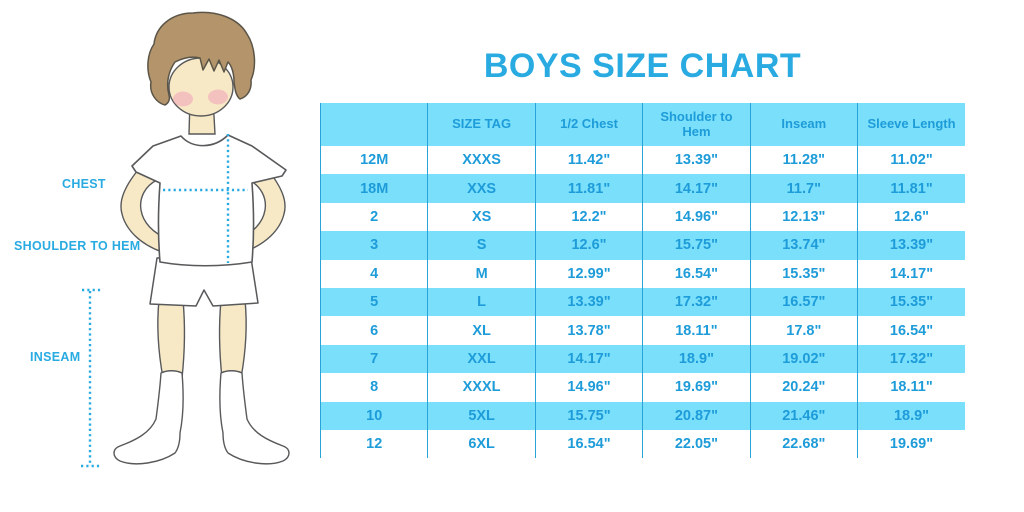  I want to click on cell: 17.8", so click(803, 330).